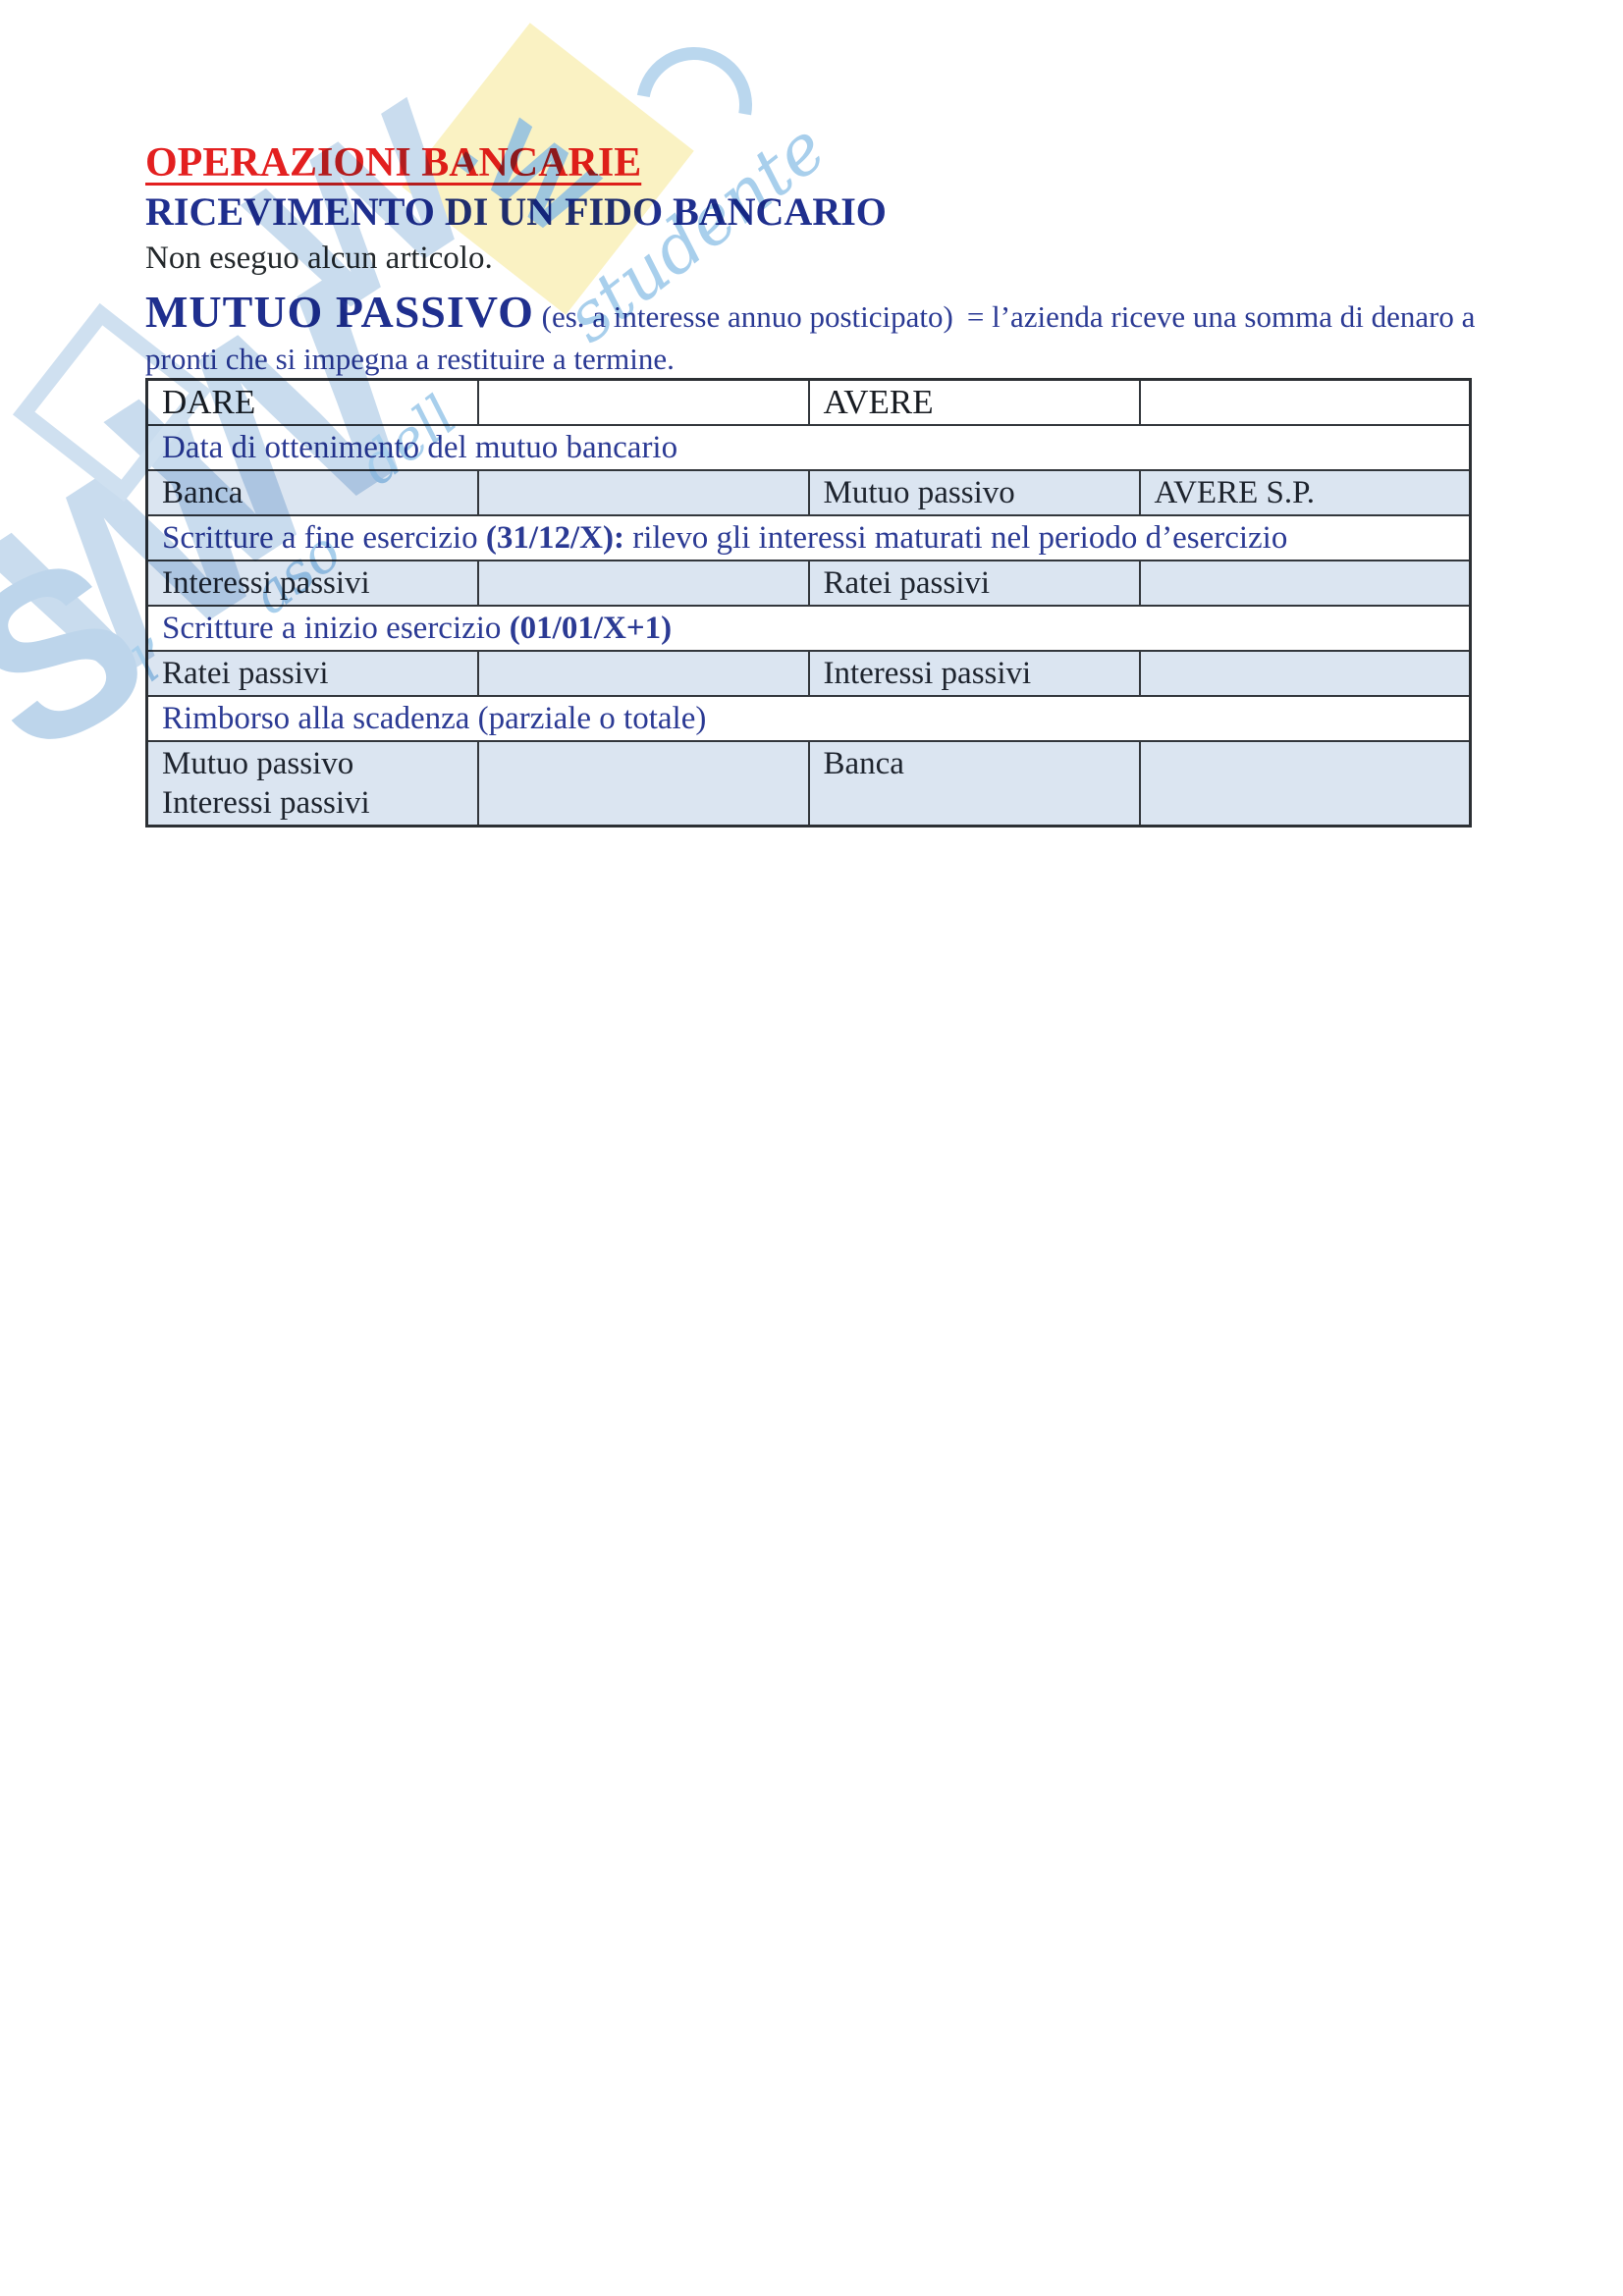 The width and height of the screenshot is (1623, 2296). What do you see at coordinates (312, 784) in the screenshot?
I see `account-cell: Mutuo passivo Interessi passivi` at bounding box center [312, 784].